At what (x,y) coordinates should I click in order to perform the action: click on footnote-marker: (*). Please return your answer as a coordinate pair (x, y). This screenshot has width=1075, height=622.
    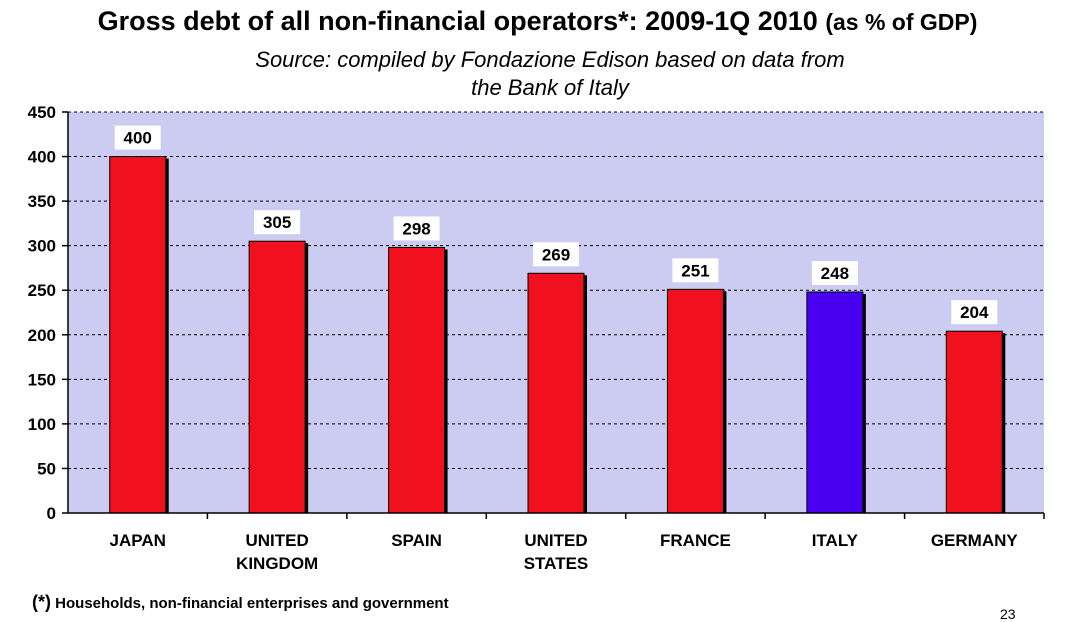
    Looking at the image, I should click on (41, 602).